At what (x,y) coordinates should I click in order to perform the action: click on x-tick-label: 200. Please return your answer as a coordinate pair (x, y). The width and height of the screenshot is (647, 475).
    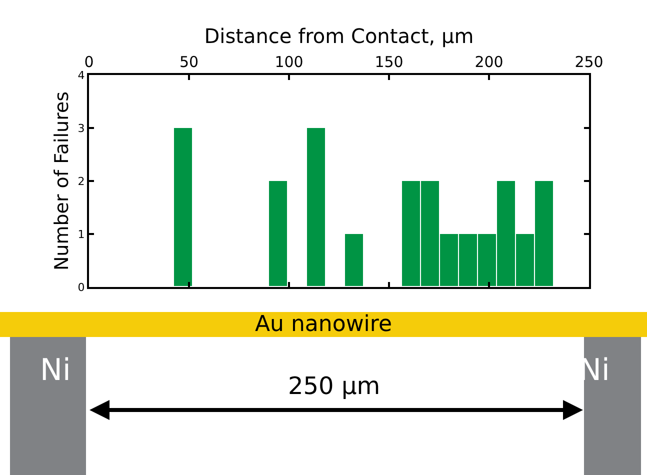
    Looking at the image, I should click on (489, 62).